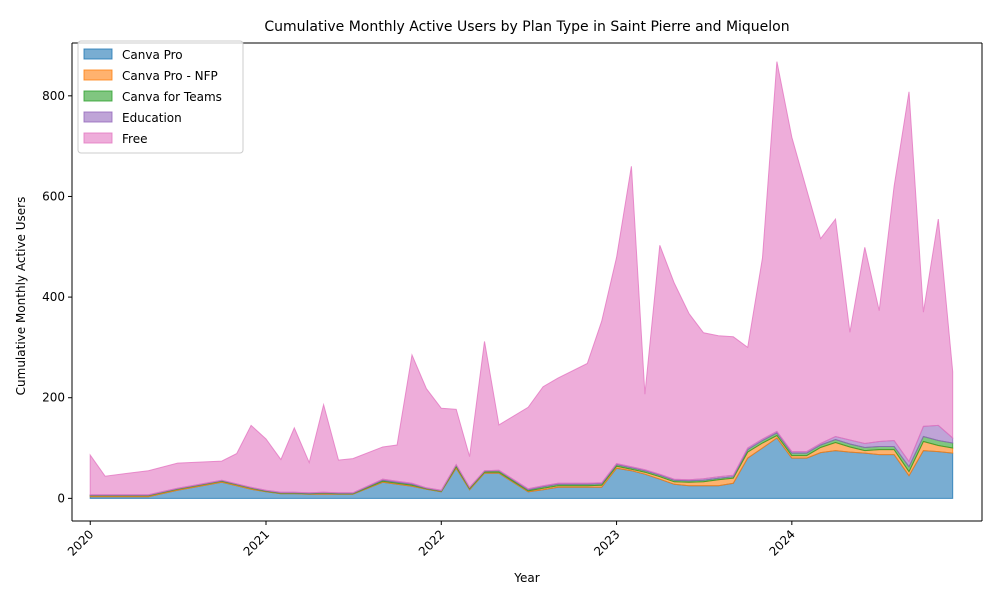 This screenshot has width=1000, height=604. Describe the element at coordinates (53, 196) in the screenshot. I see `y-tick-label: 600` at that location.